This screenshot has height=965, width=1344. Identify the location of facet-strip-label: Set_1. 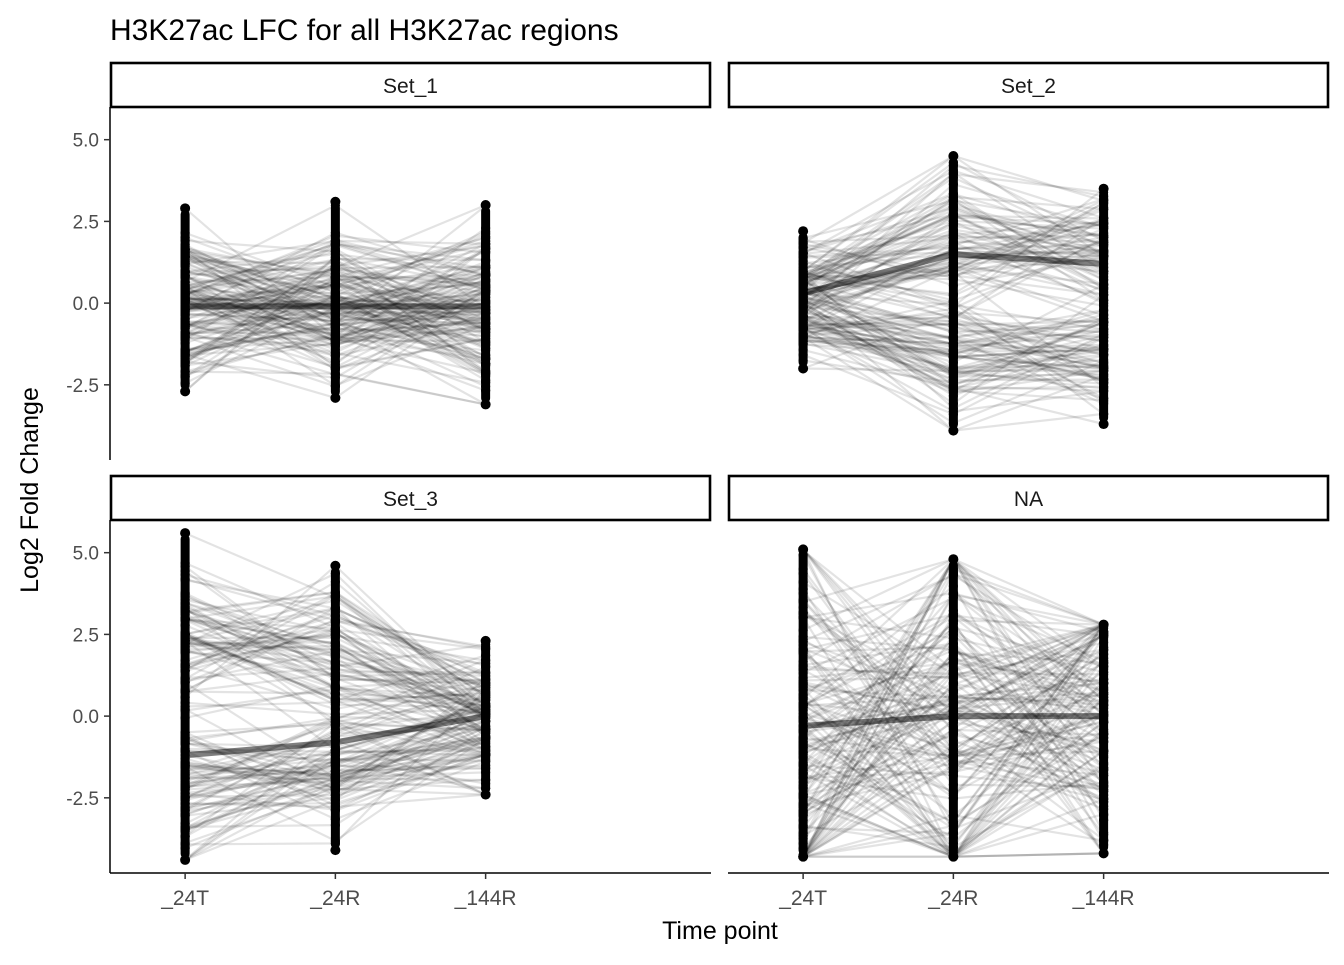
(410, 86).